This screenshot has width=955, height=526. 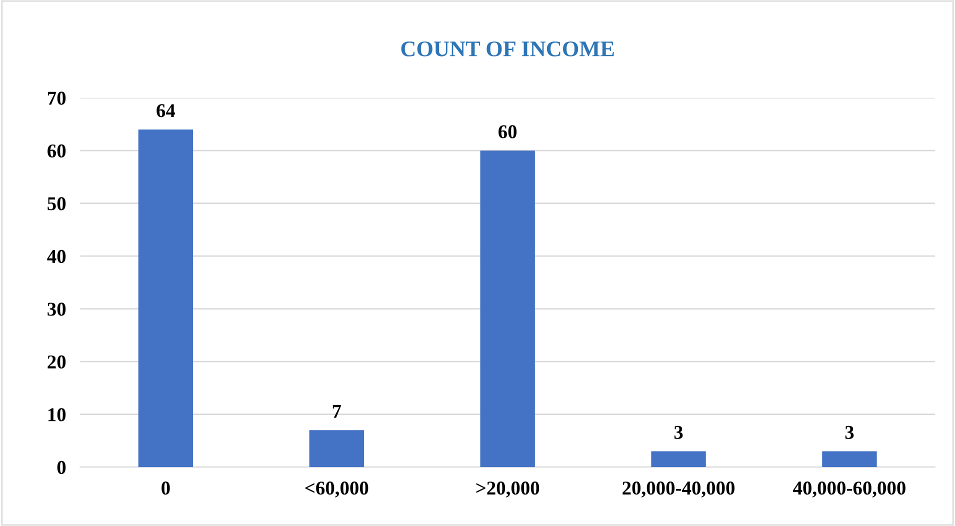 What do you see at coordinates (166, 488) in the screenshot?
I see `x-tick-label: 0` at bounding box center [166, 488].